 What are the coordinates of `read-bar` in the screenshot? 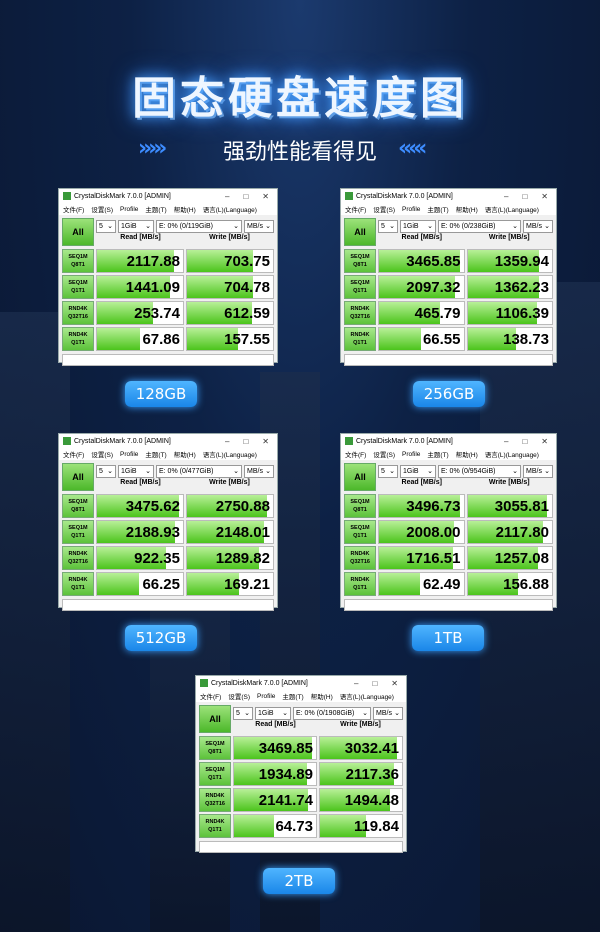 It's located at (400, 339).